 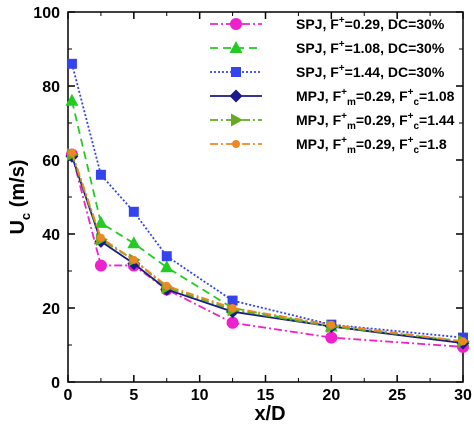 What do you see at coordinates (375, 121) in the screenshot?
I see `legend-label: MPJ, F+m=0.29, F+c=1.44` at bounding box center [375, 121].